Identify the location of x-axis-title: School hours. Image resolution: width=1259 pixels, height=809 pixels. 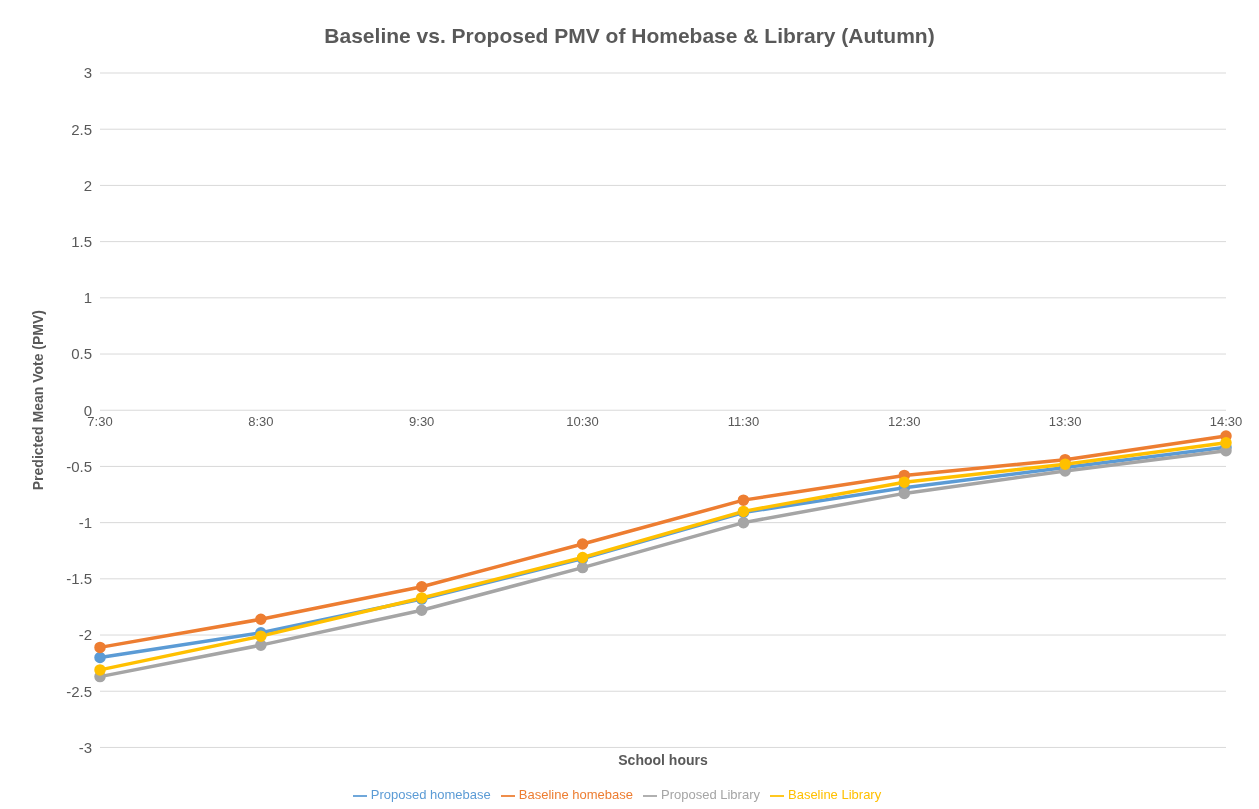
(663, 760).